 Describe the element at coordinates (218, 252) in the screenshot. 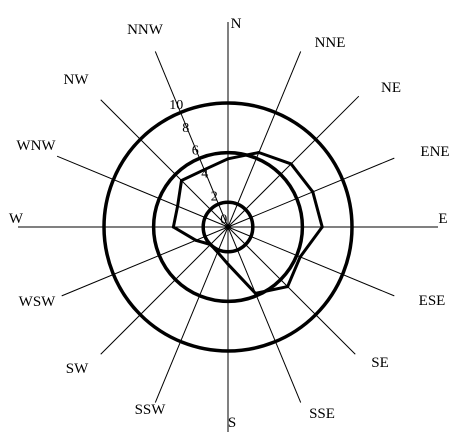

I see `data-point-ssw` at that location.